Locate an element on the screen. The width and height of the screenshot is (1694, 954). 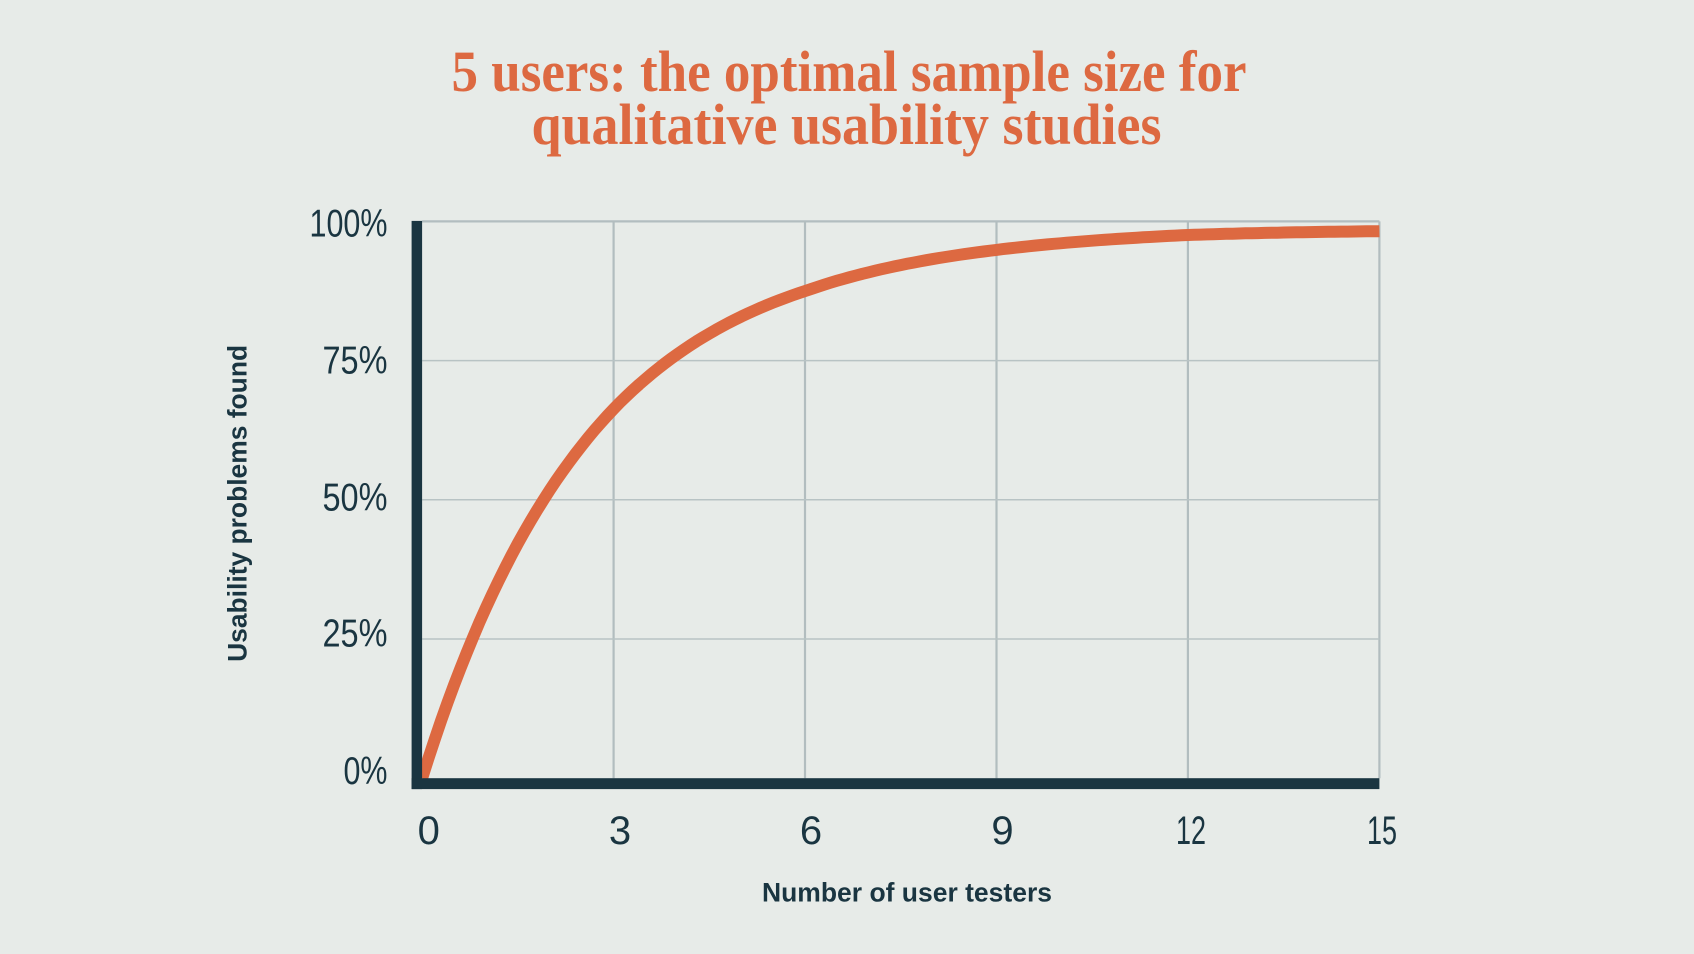
svg-text: 100% is located at coordinates (349, 224).